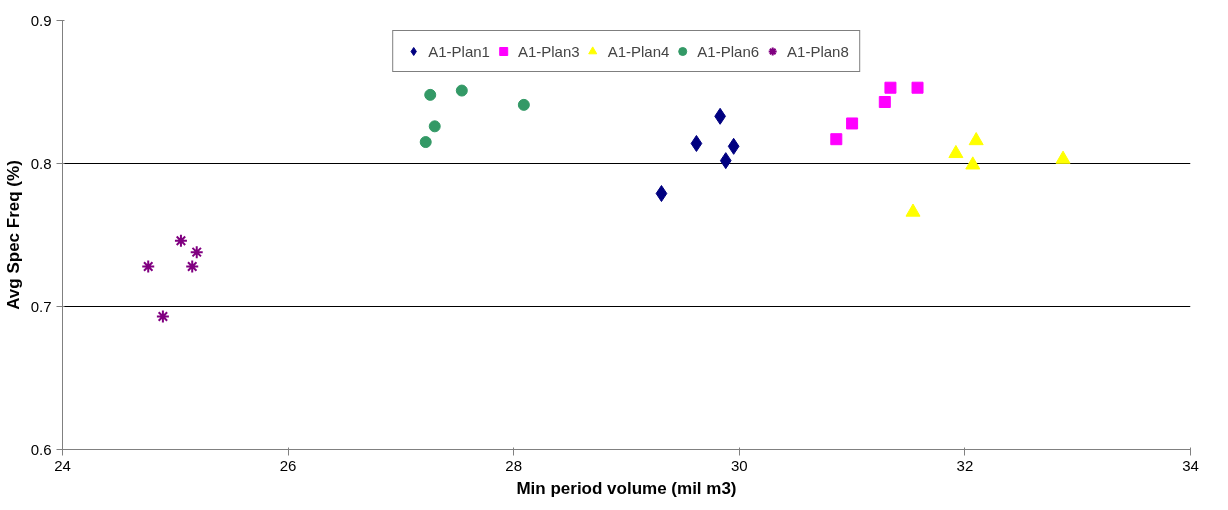 The width and height of the screenshot is (1228, 510). I want to click on x-axis-title: Min period volume (mil m3), so click(626, 488).